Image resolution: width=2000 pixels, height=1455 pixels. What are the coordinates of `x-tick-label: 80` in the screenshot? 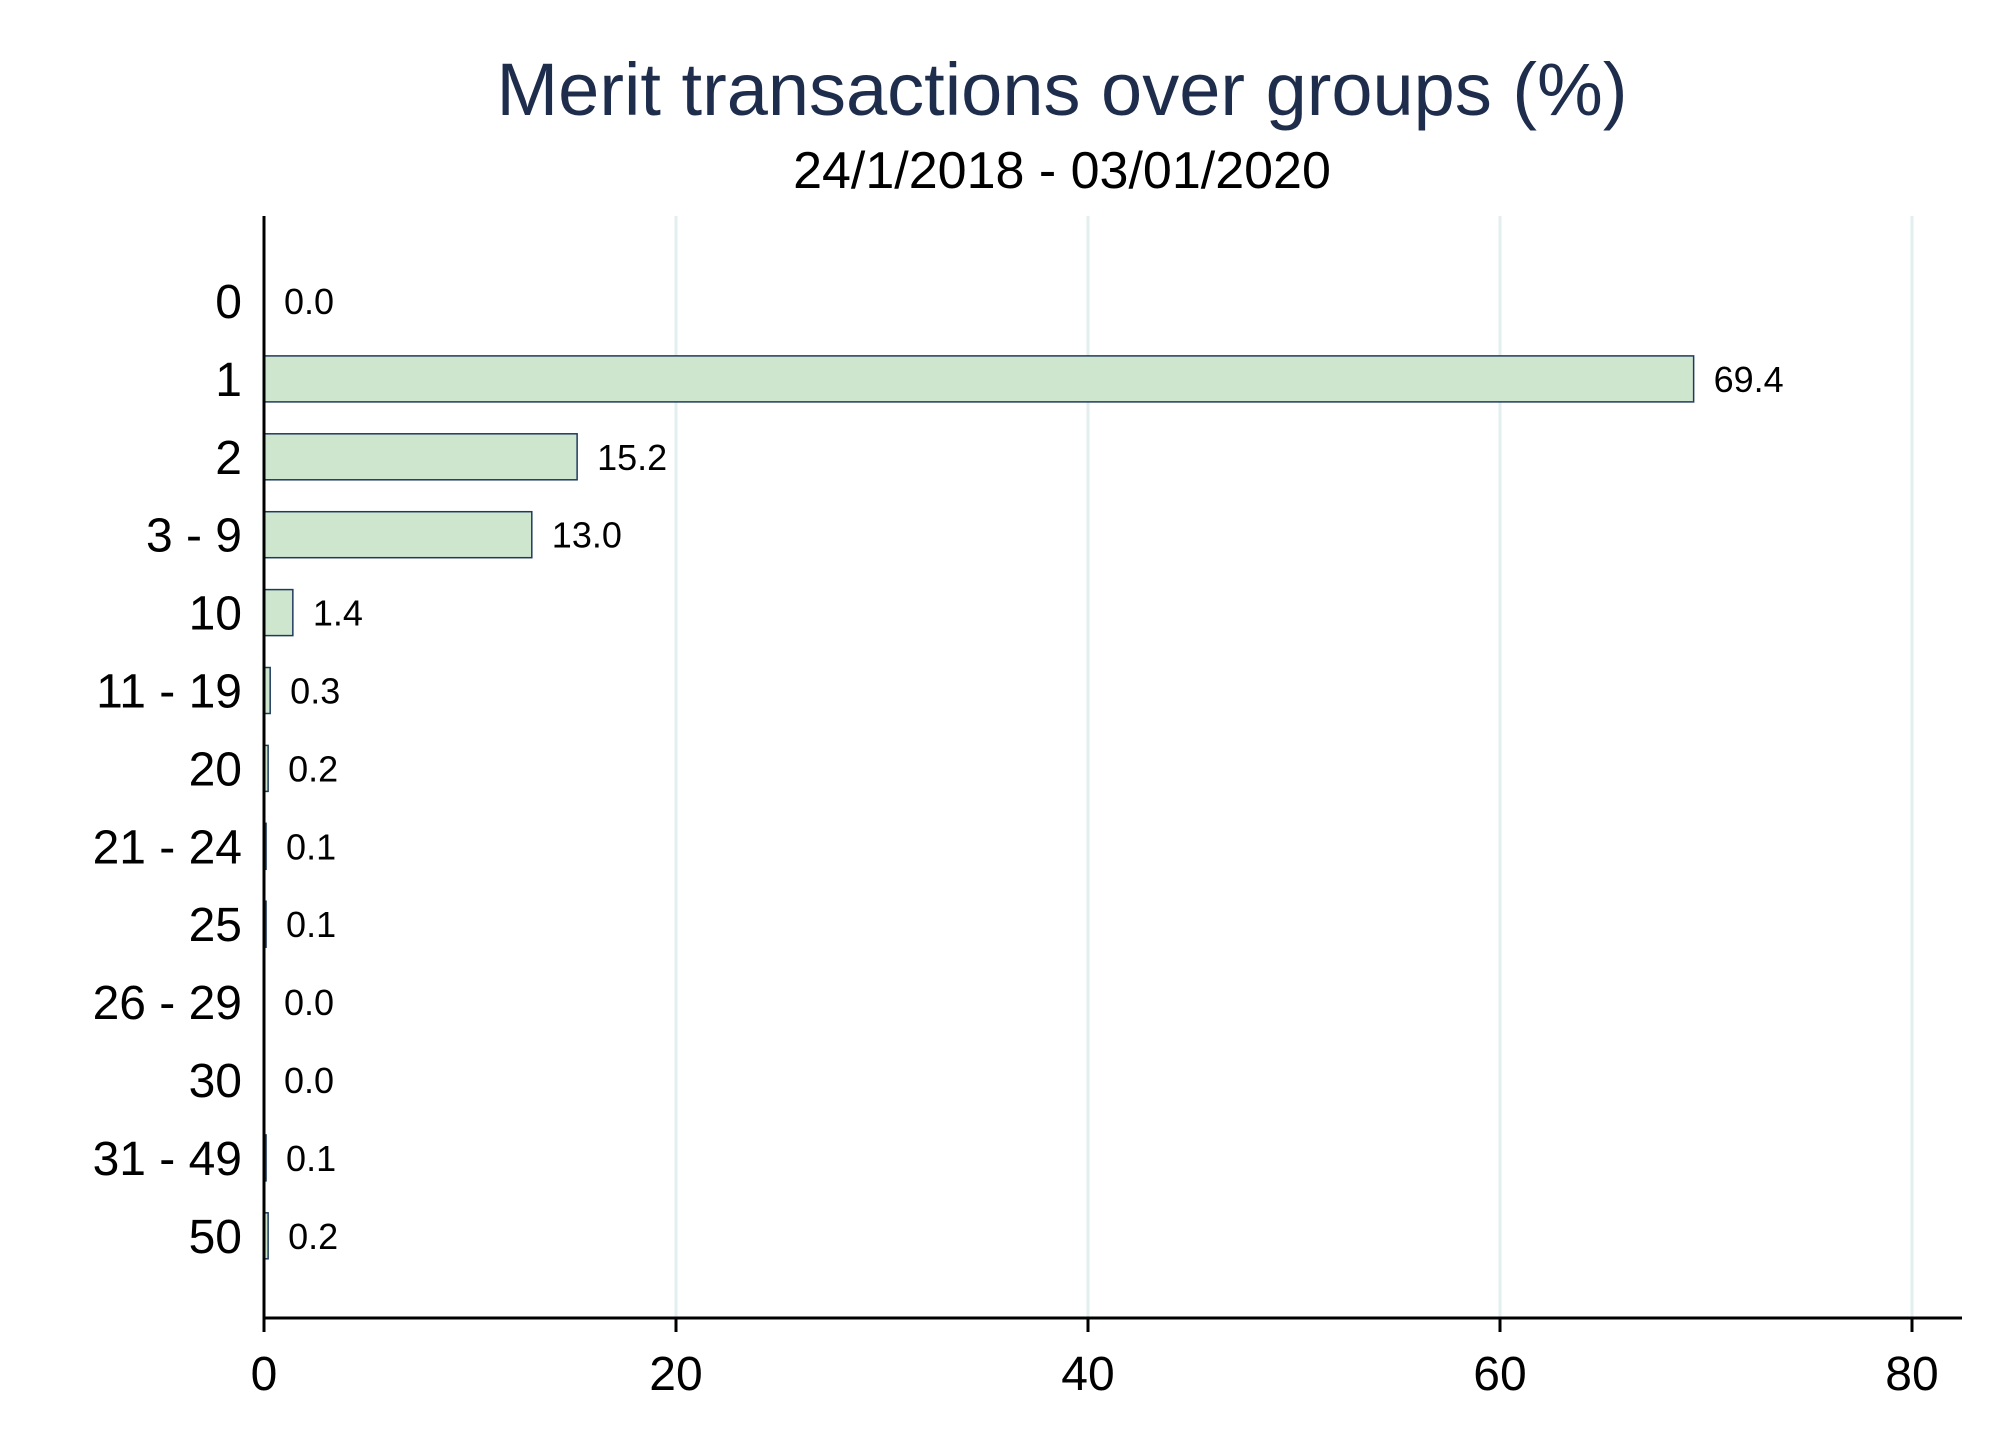 It's located at (1911, 1374).